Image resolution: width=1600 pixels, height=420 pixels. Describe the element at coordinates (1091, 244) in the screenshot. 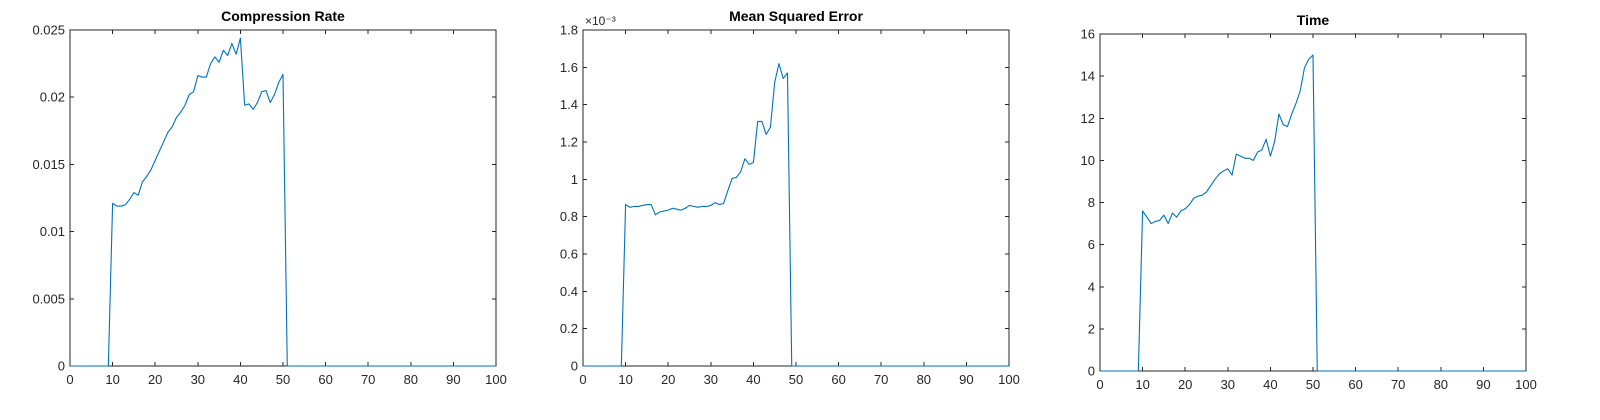

I see `time-y-tick-label: 6` at that location.